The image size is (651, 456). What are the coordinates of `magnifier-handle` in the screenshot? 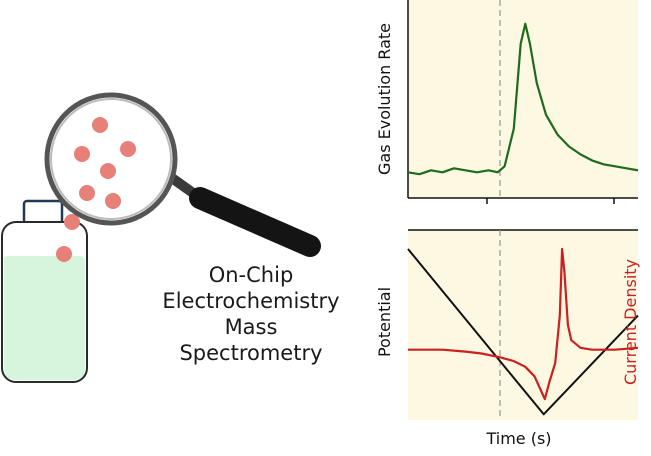 It's located at (255, 222).